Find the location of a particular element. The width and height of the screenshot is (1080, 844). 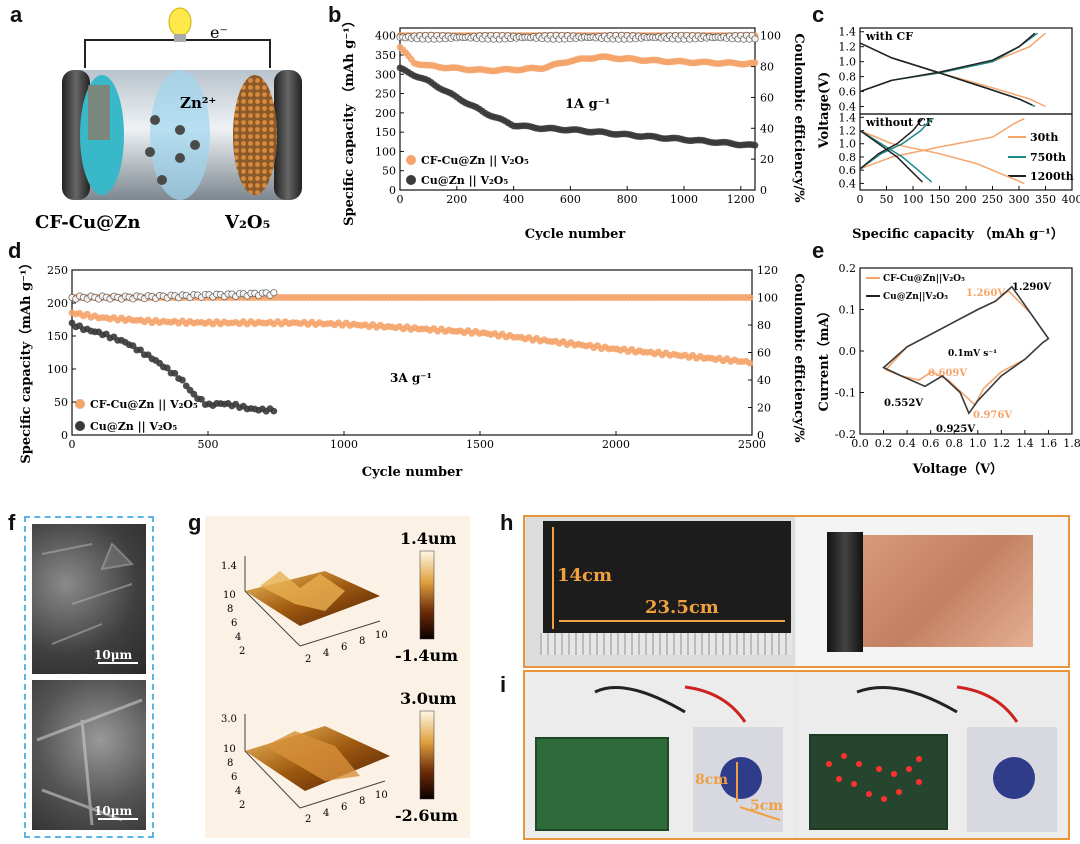

chart-e-ytick-3: 0.1 is located at coordinates (848, 310).